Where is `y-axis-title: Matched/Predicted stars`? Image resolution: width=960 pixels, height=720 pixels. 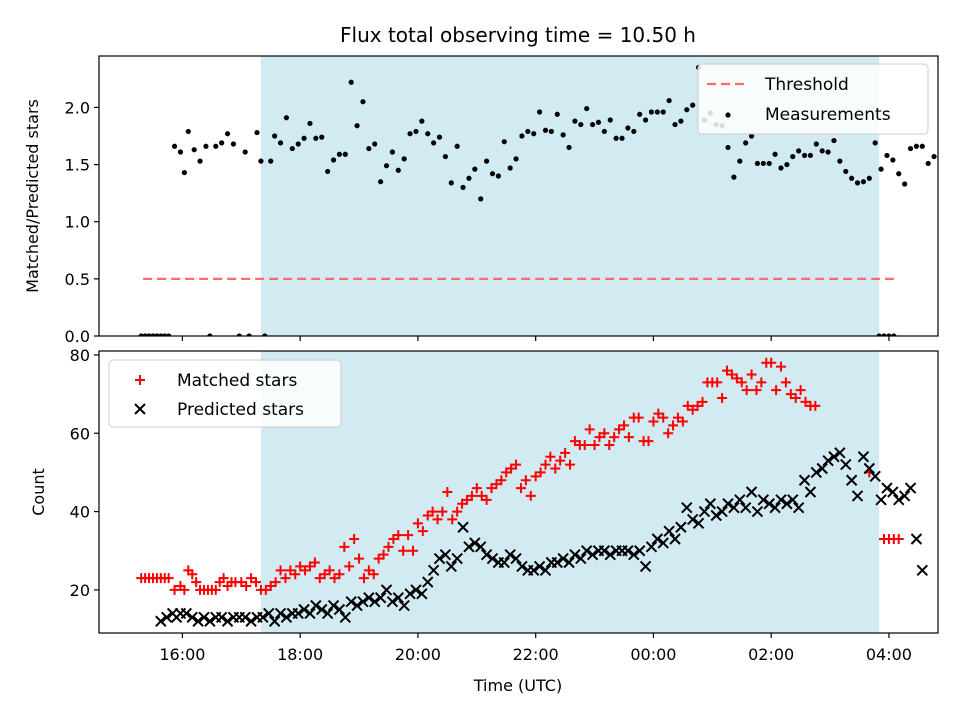
y-axis-title: Matched/Predicted stars is located at coordinates (32, 196).